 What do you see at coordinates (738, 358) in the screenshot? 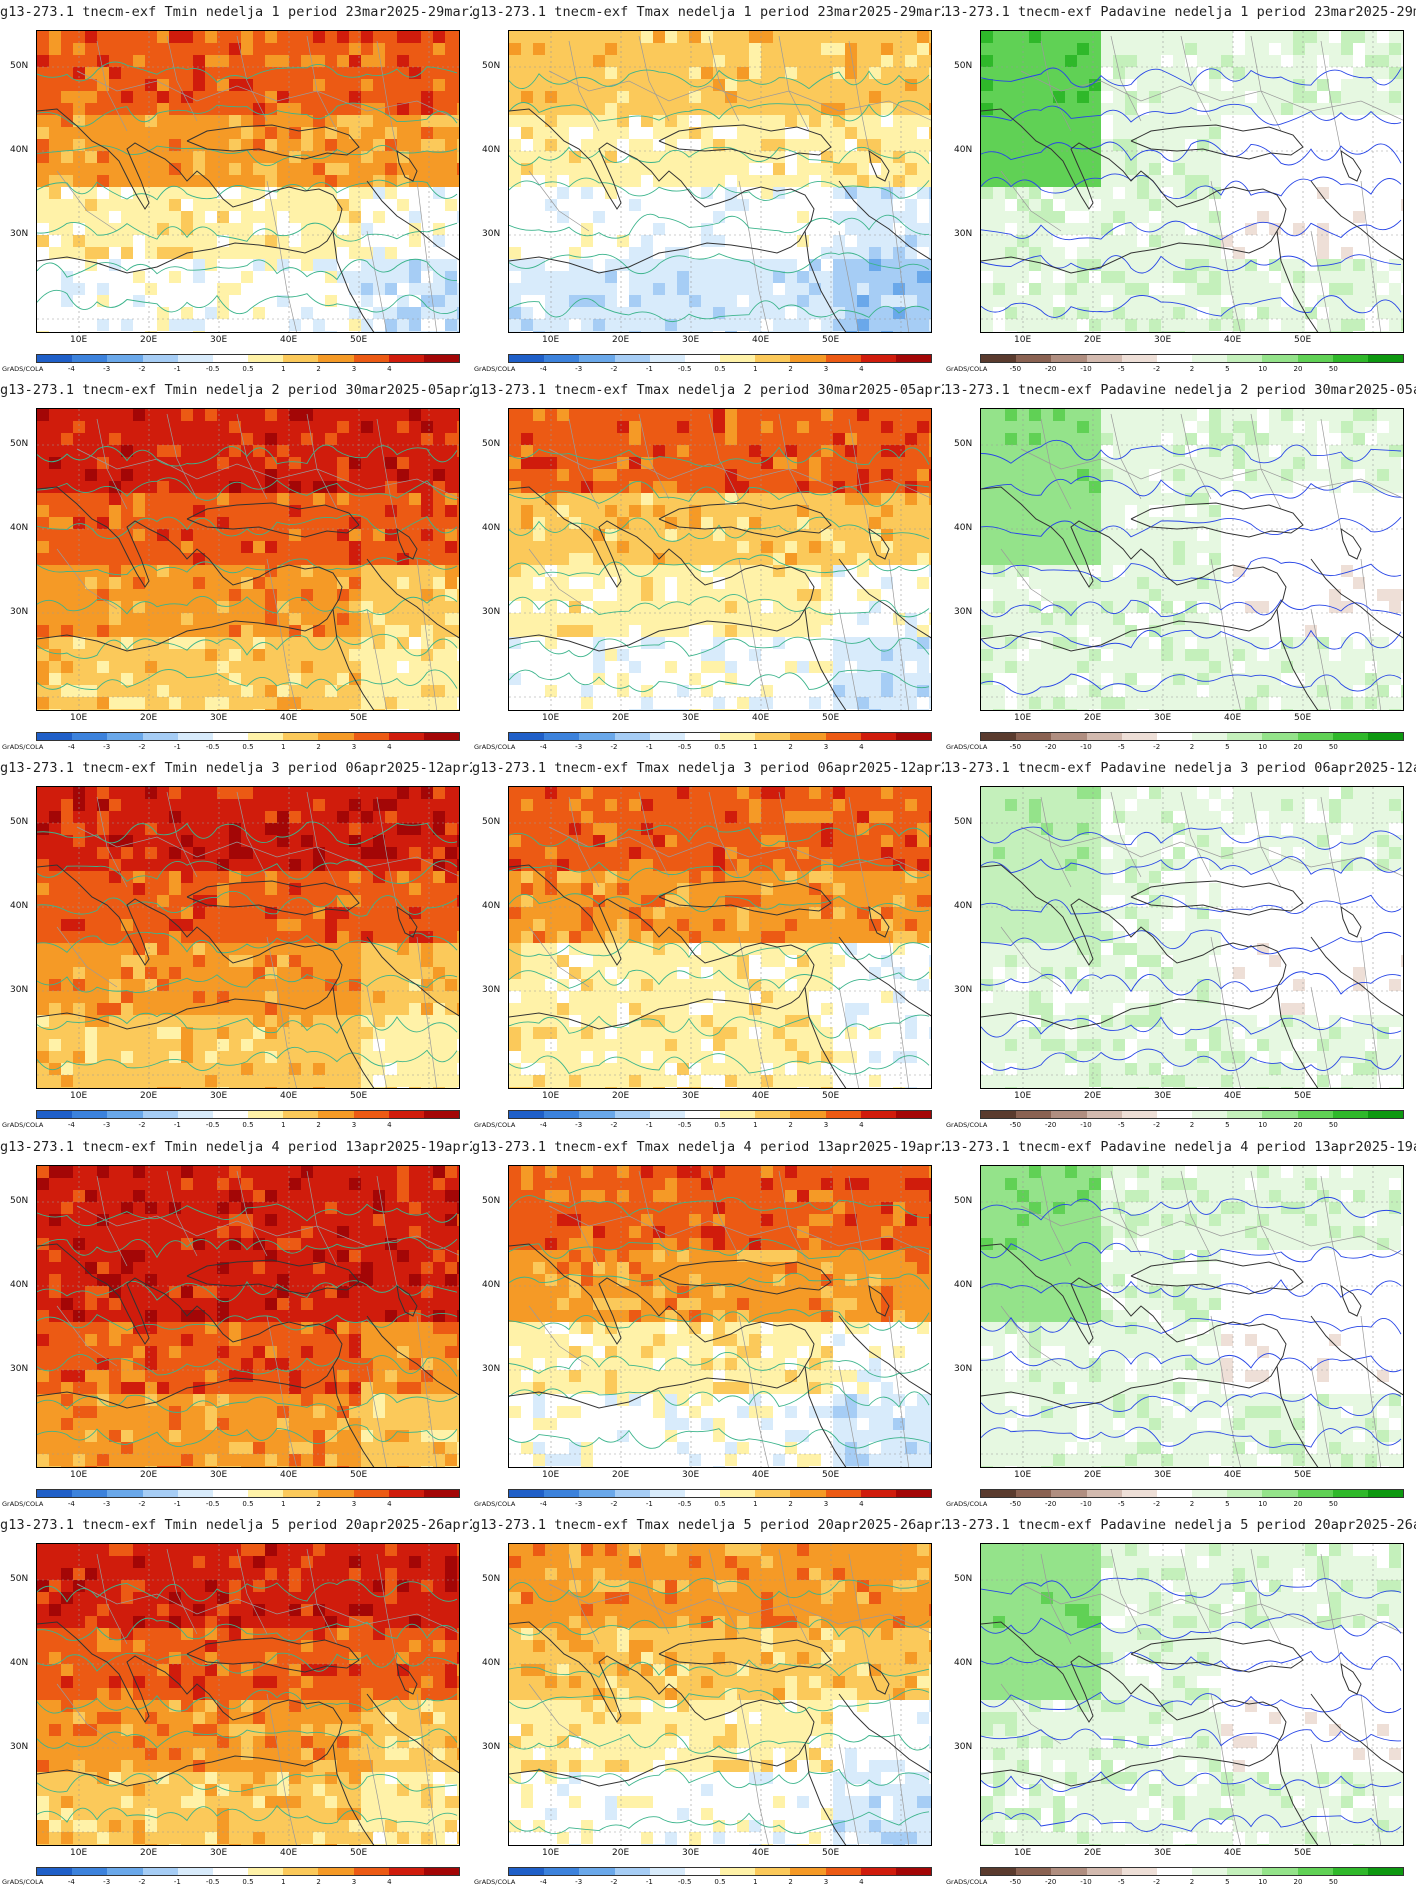
I see `legend-swatch` at bounding box center [738, 358].